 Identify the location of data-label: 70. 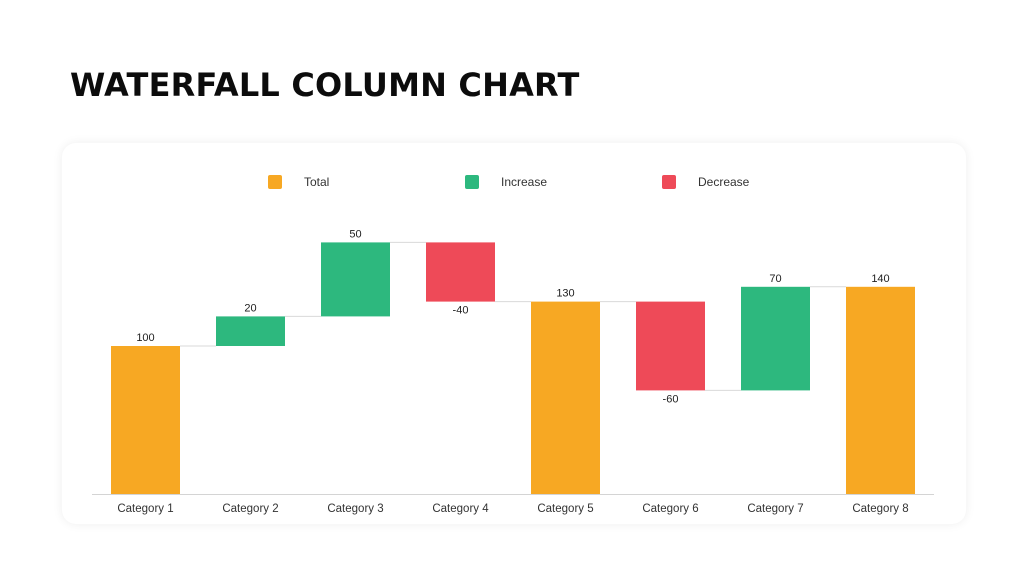
(775, 279).